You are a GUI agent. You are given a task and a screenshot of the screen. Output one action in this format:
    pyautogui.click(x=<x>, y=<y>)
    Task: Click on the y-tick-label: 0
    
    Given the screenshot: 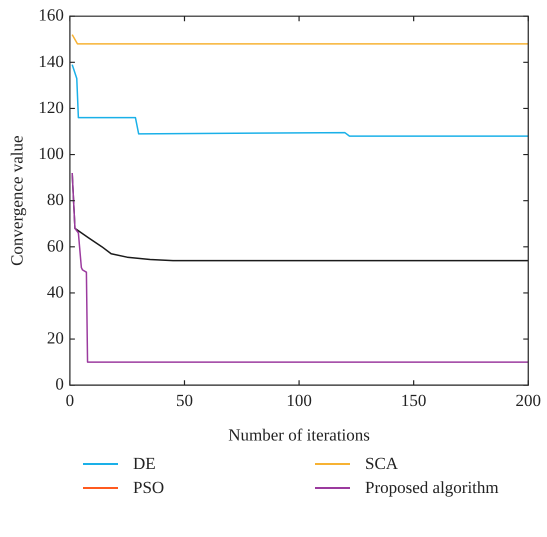 What is the action you would take?
    pyautogui.click(x=59, y=384)
    